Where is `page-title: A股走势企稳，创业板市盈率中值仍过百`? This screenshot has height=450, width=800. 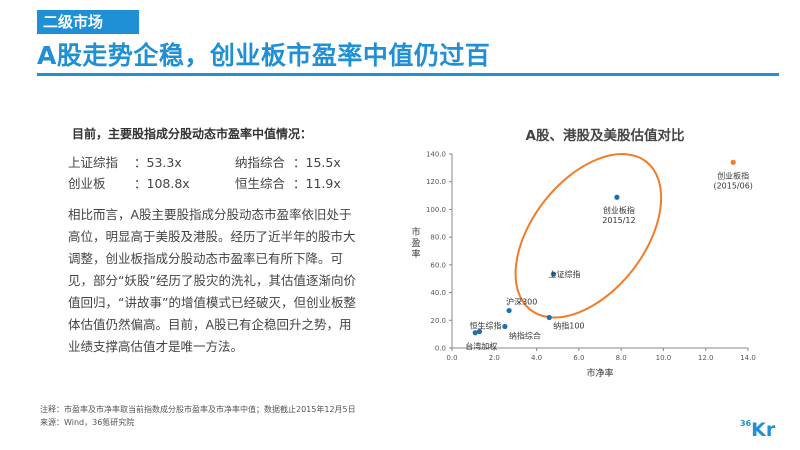 page-title: A股走势企稳，创业板市盈率中值仍过百 is located at coordinates (264, 55).